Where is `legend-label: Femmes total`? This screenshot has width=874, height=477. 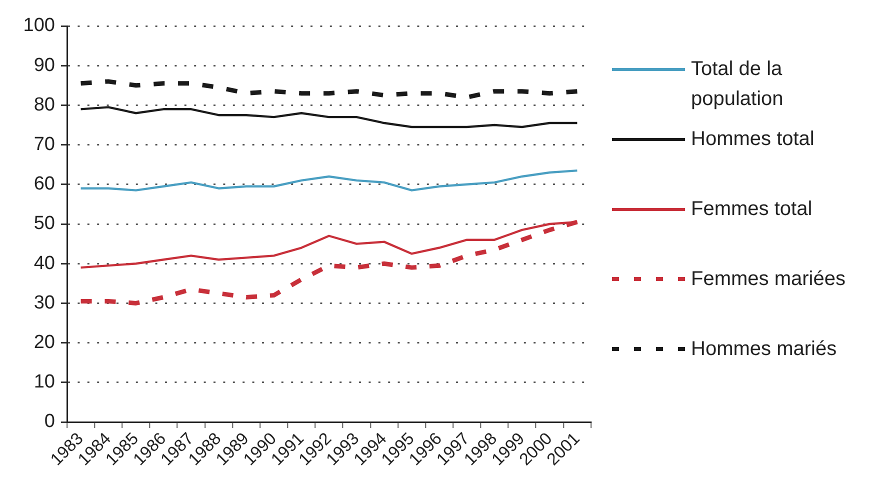
legend-label: Femmes total is located at coordinates (752, 209).